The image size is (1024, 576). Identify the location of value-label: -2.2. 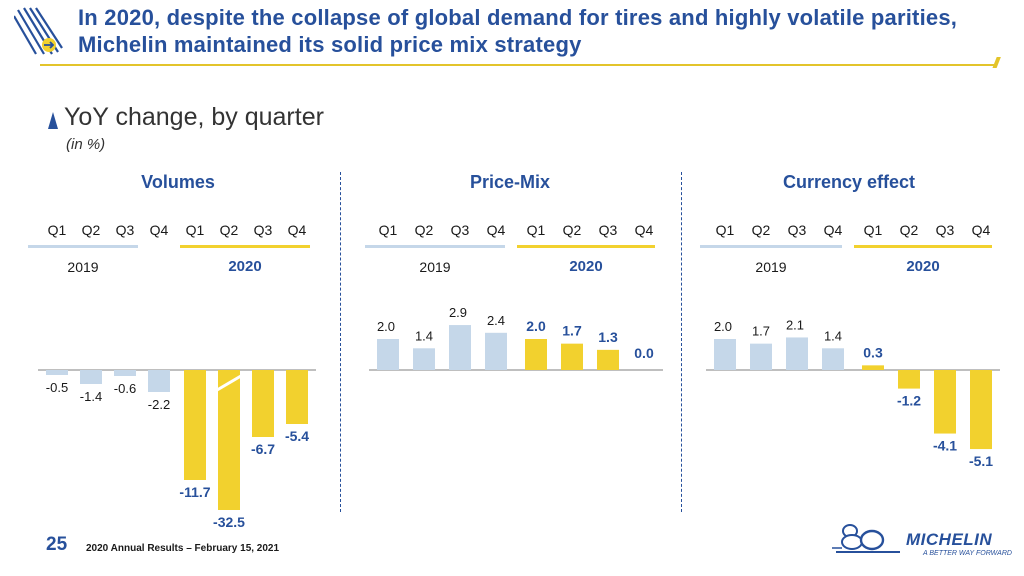
(159, 404).